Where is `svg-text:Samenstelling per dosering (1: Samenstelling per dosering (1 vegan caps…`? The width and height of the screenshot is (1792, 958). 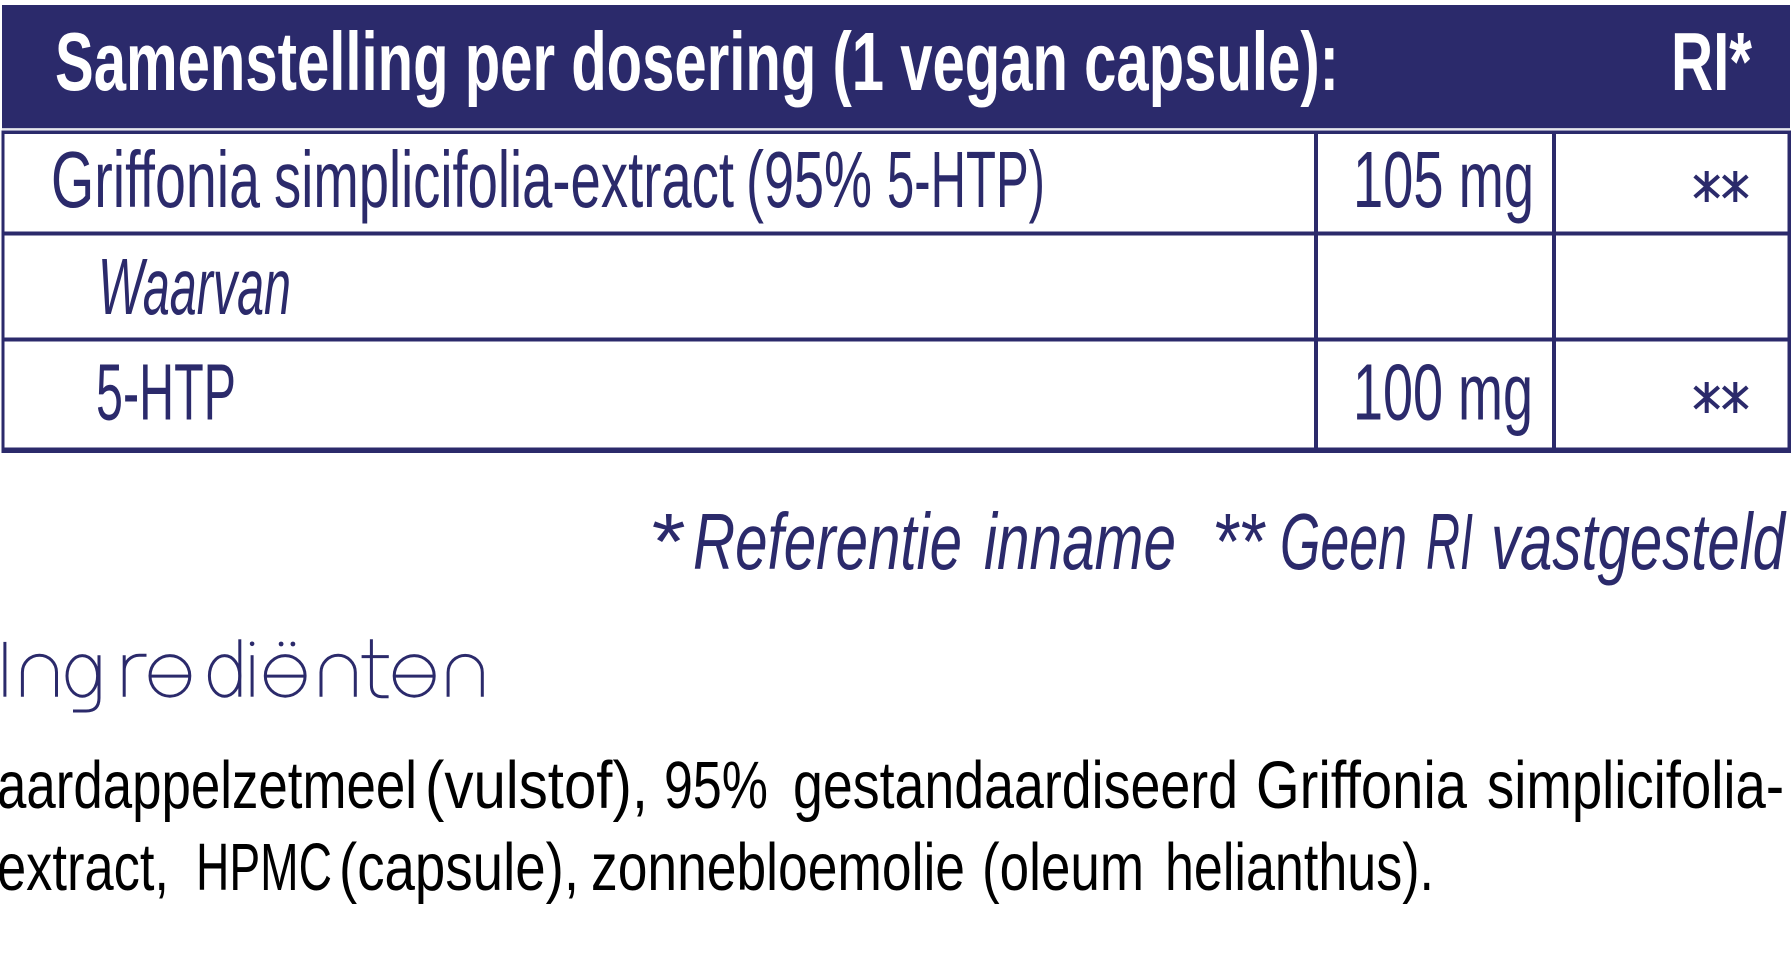 svg-text:Samenstelling per dosering (1: Samenstelling per dosering (1 vegan caps… is located at coordinates (697, 61).